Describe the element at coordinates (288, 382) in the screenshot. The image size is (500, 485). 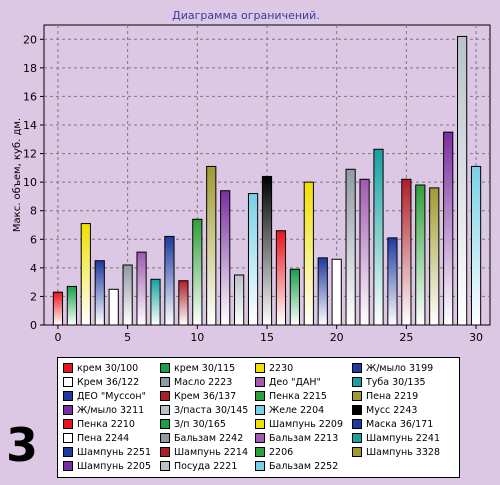
I see `legend-item: Део "ДАН"` at that location.